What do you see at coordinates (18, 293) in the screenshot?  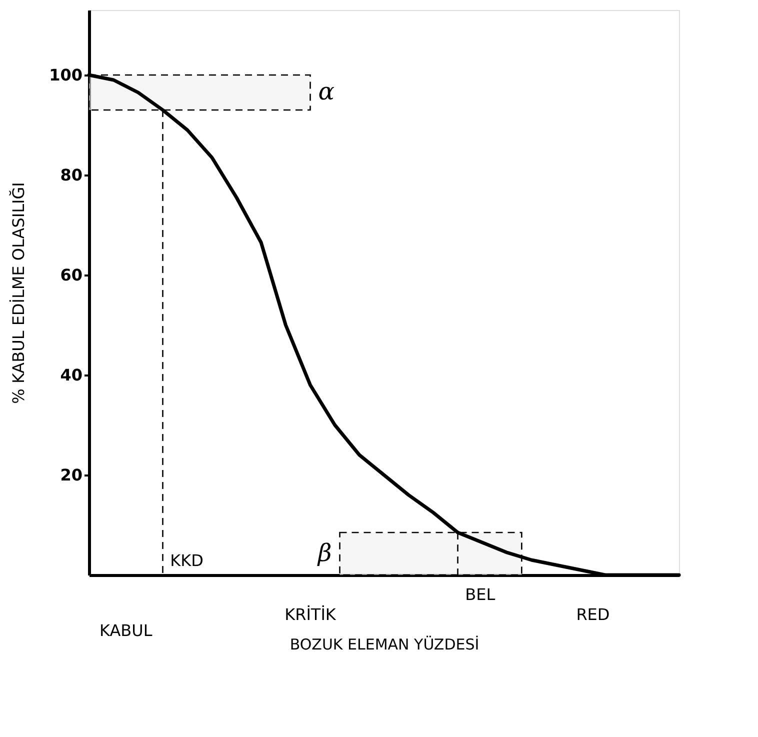 I see `y-axis-title: % KABUL EDİLME OLASILIĞI` at bounding box center [18, 293].